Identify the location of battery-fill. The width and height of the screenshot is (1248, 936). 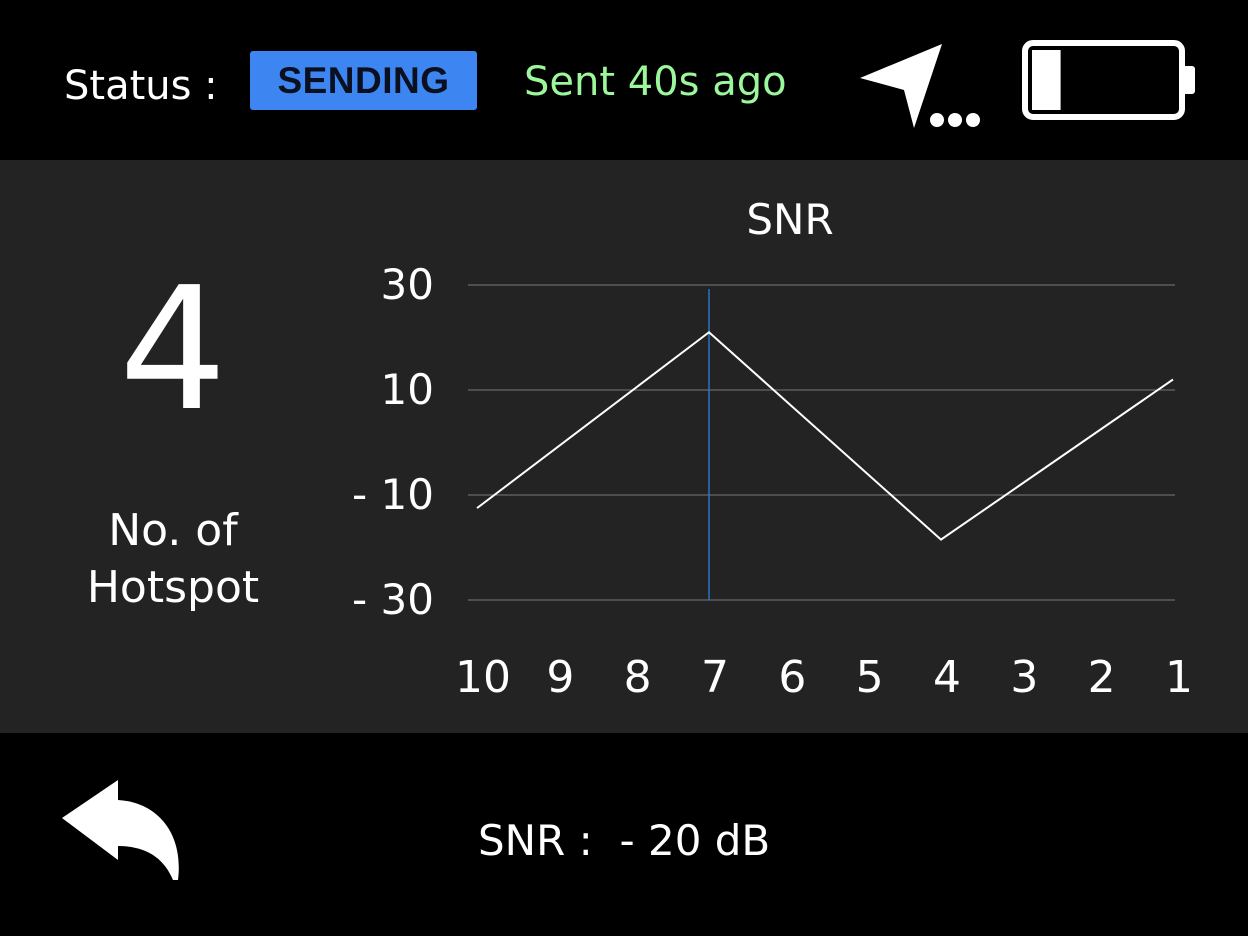
(1046, 80).